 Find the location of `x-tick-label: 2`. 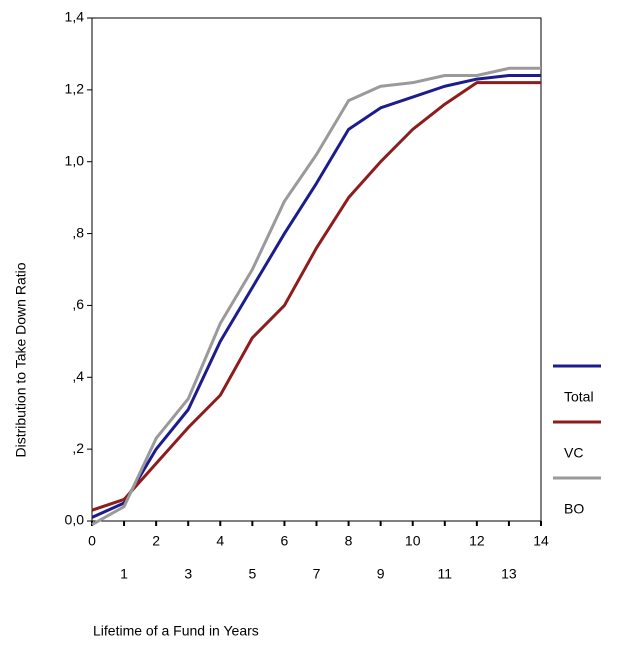

x-tick-label: 2 is located at coordinates (156, 541).